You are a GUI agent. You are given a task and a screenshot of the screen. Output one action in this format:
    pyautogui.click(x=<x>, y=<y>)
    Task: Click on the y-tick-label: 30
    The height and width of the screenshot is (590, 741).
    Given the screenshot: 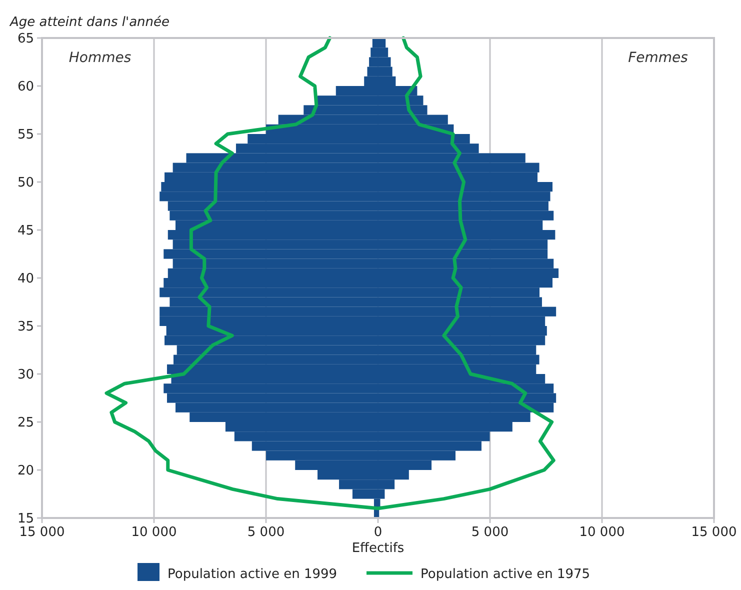 What is the action you would take?
    pyautogui.click(x=25, y=375)
    